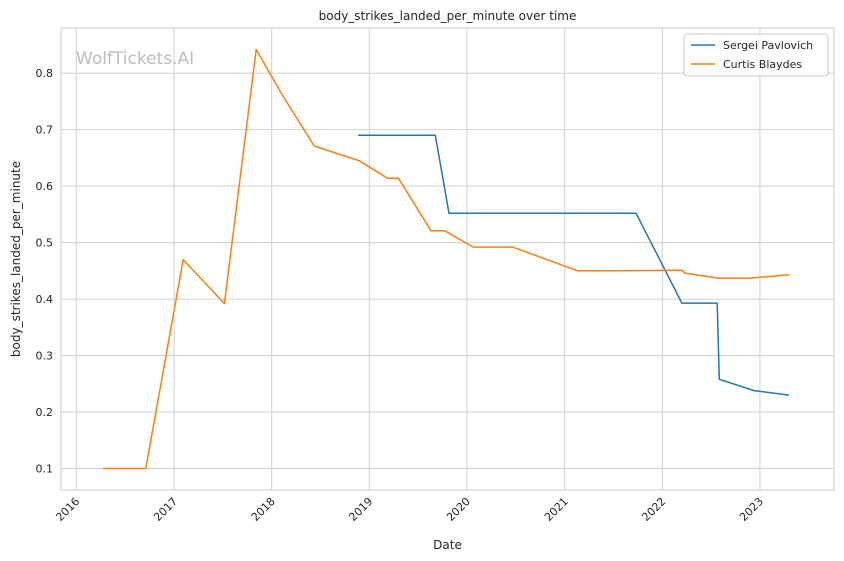 Image resolution: width=844 pixels, height=561 pixels. What do you see at coordinates (45, 412) in the screenshot?
I see `y-tick-label: 0.2` at bounding box center [45, 412].